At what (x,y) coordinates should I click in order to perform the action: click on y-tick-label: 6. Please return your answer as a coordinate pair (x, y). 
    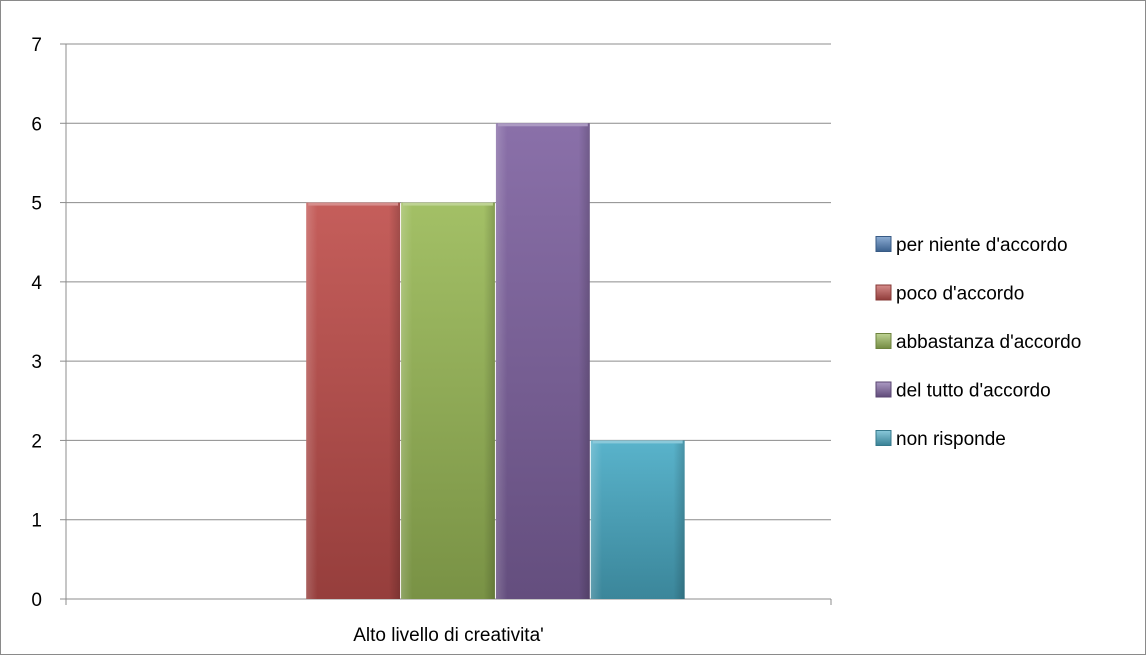
    Looking at the image, I should click on (36, 124).